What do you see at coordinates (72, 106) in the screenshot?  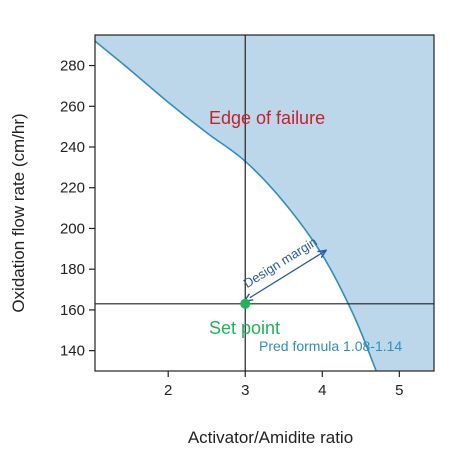 I see `y-tick-label: 260` at bounding box center [72, 106].